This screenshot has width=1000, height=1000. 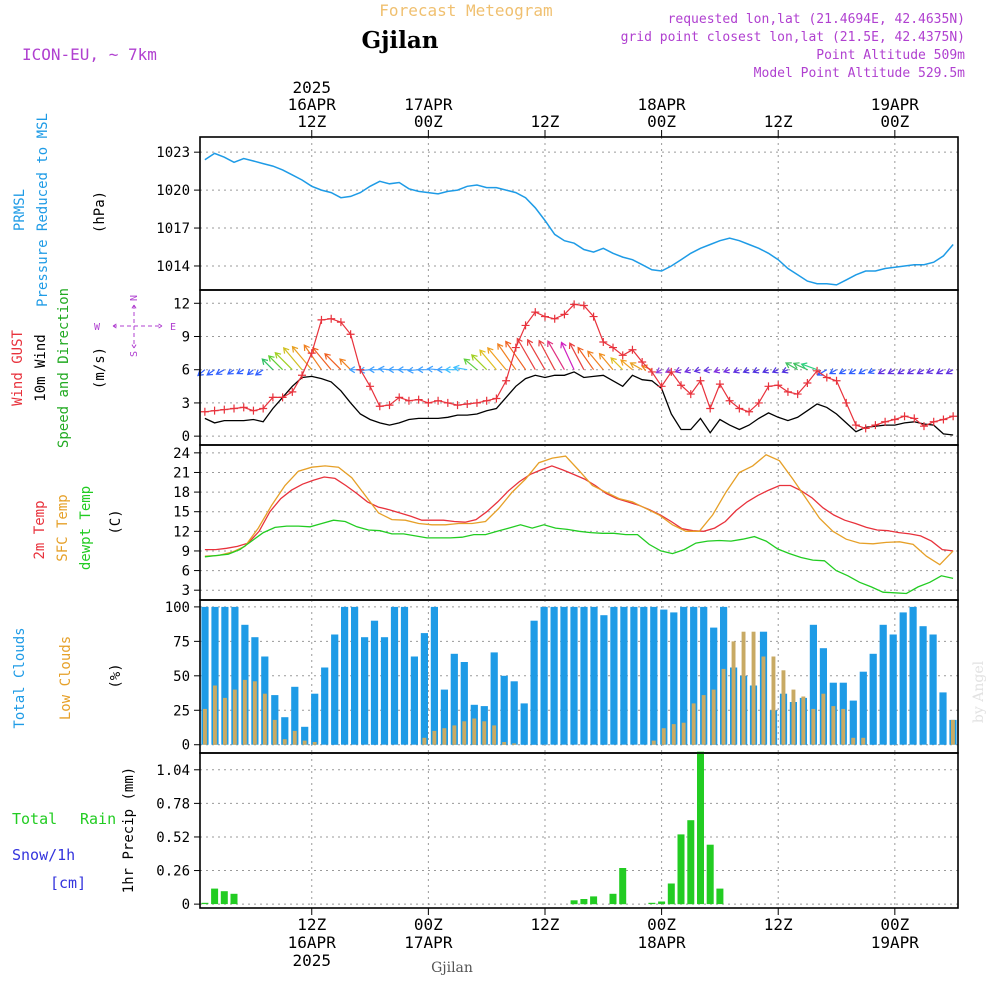 What do you see at coordinates (64, 368) in the screenshot?
I see `wind-speed-dir-label: Speed and Direction` at bounding box center [64, 368].